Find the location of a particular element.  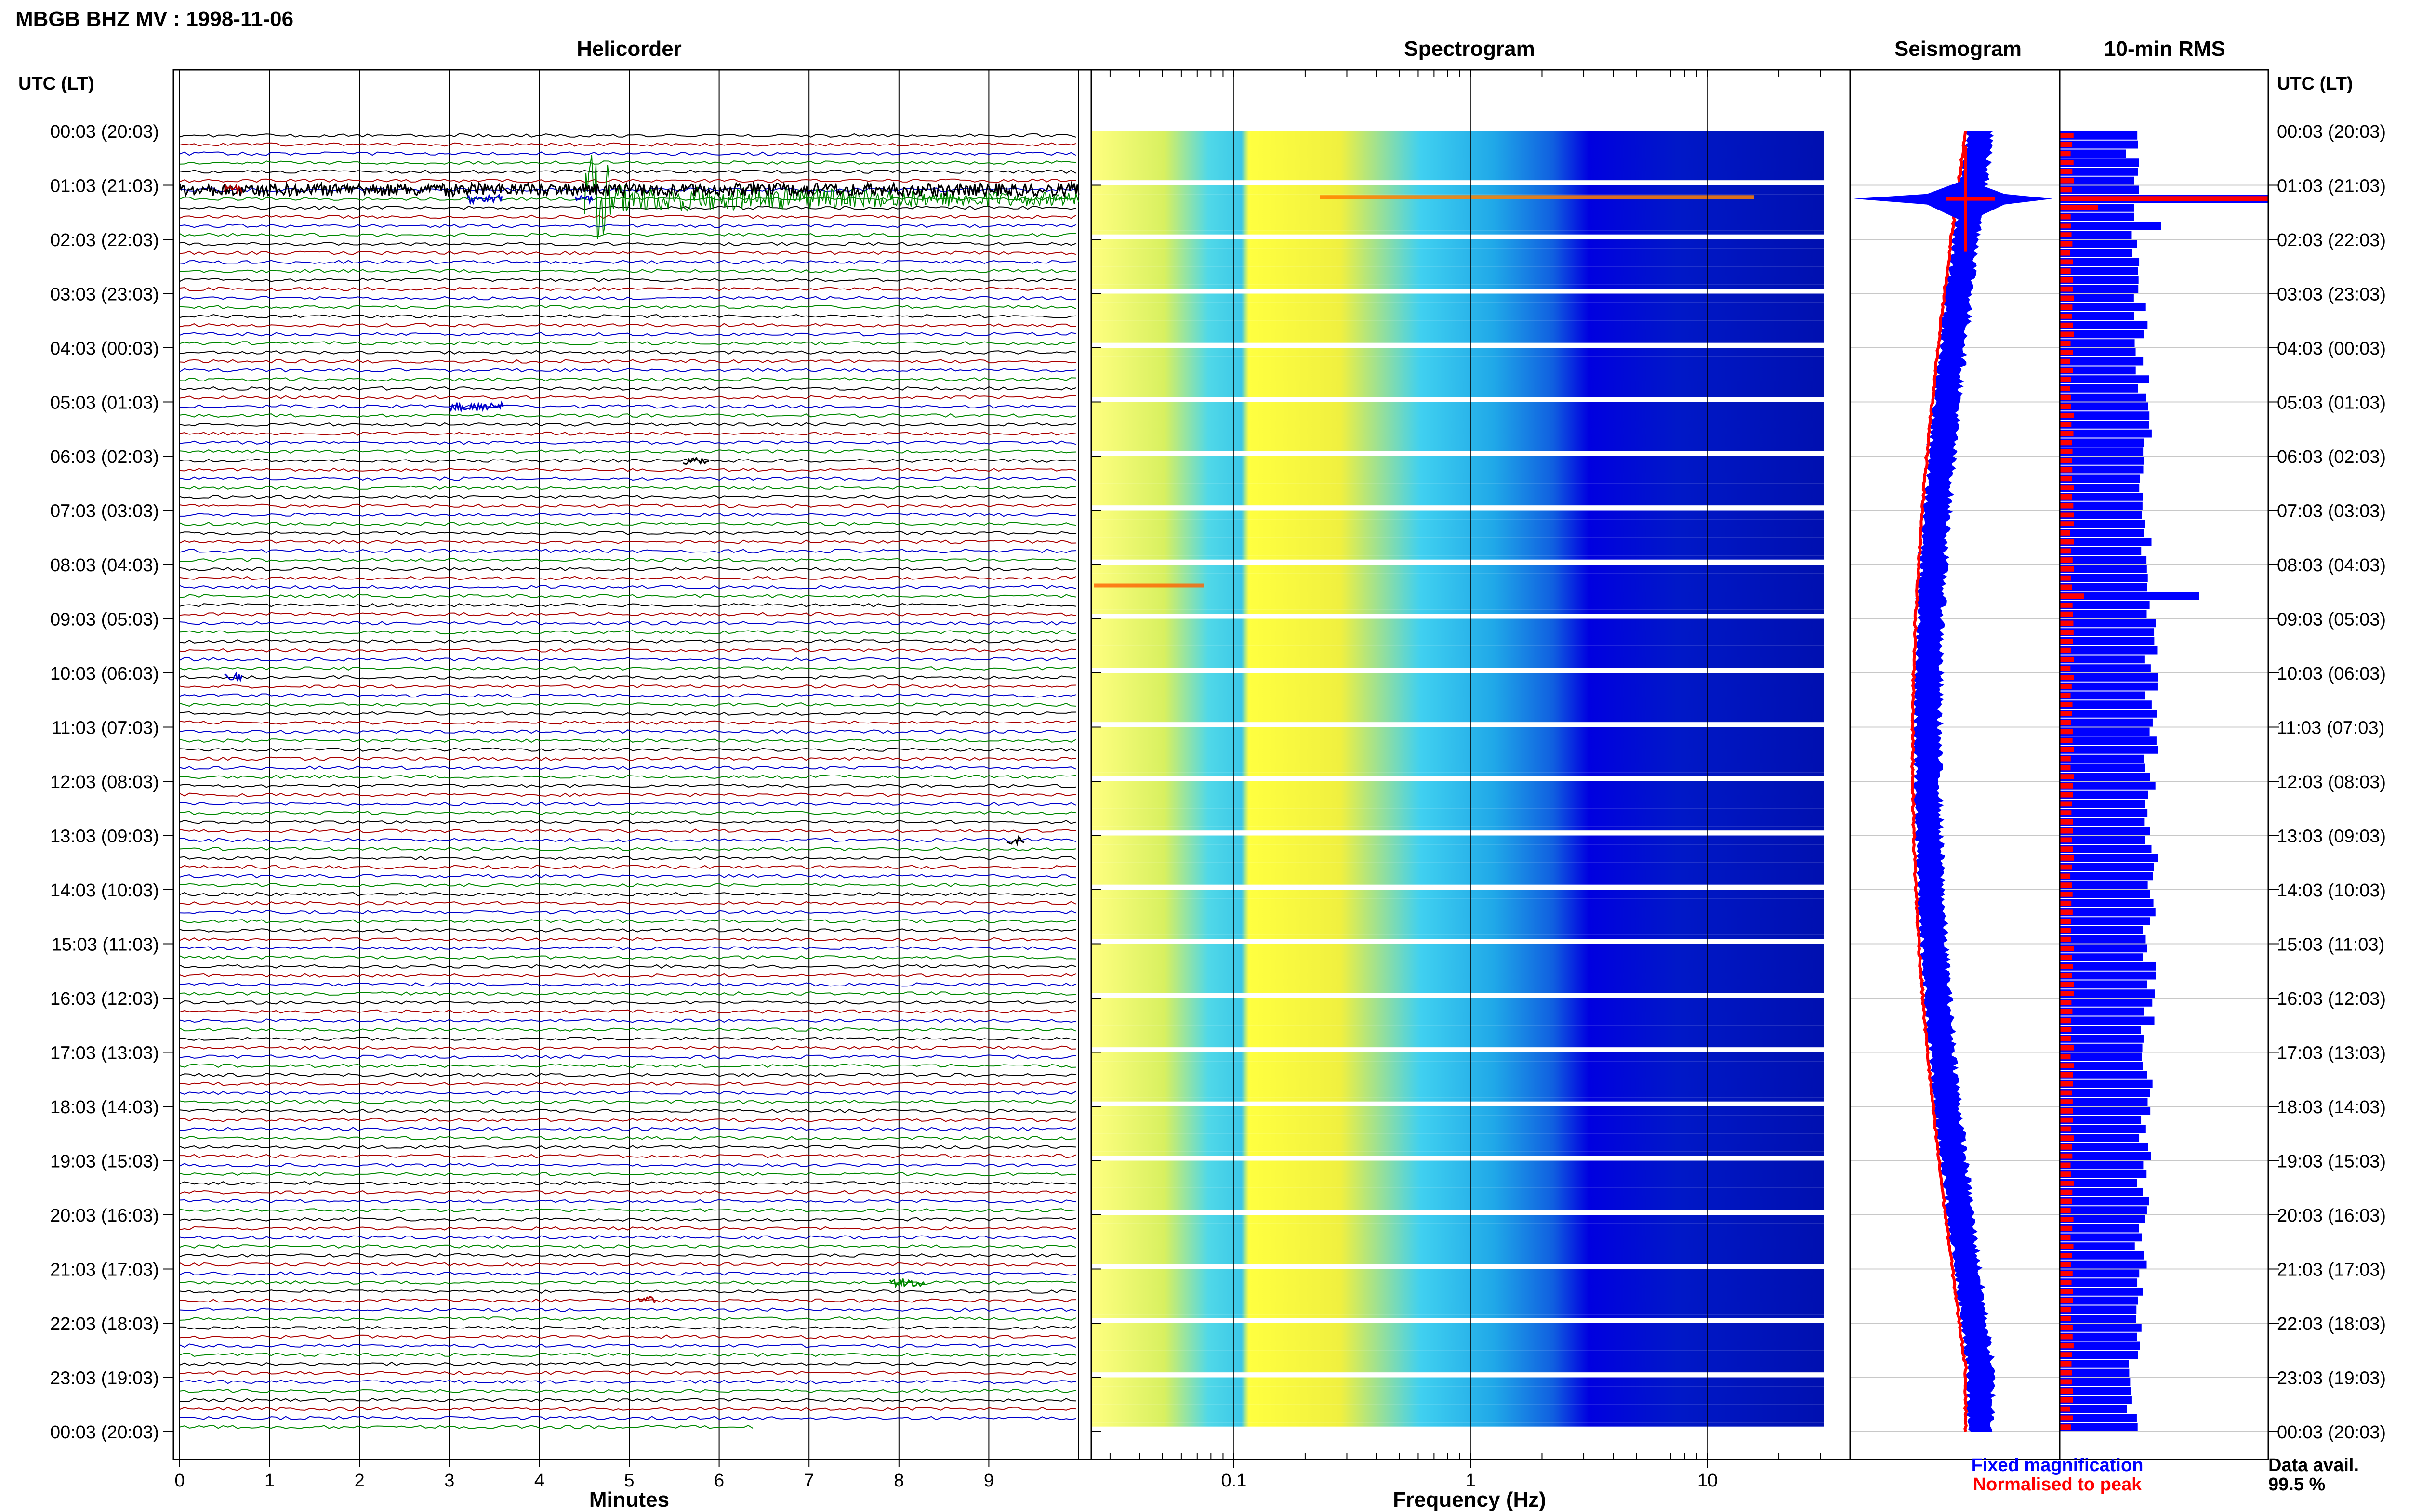

helicorder-x-tick-label: 5 is located at coordinates (629, 1481).